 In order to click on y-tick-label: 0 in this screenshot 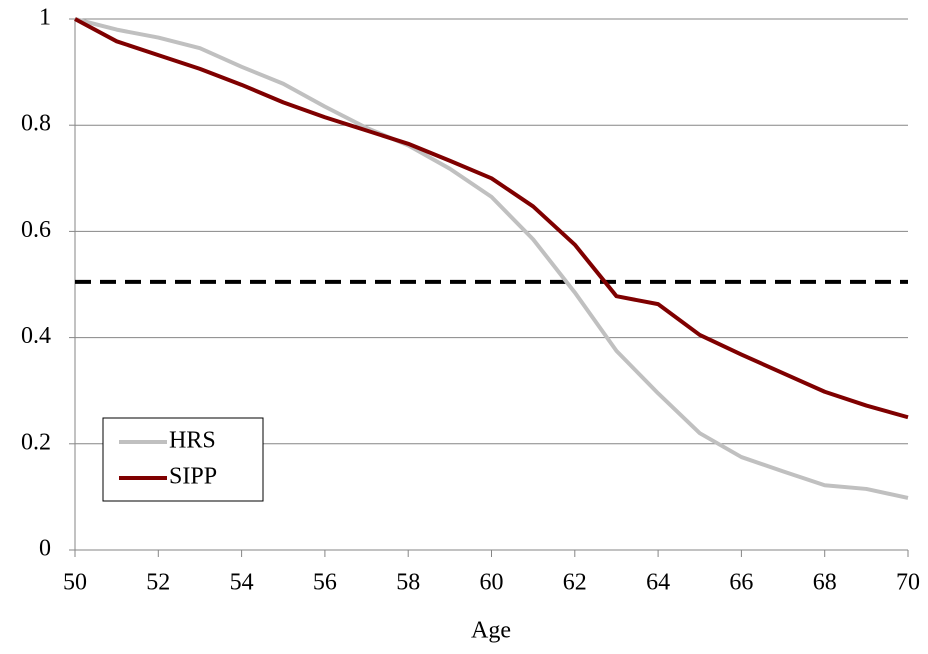, I will do `click(45, 549)`.